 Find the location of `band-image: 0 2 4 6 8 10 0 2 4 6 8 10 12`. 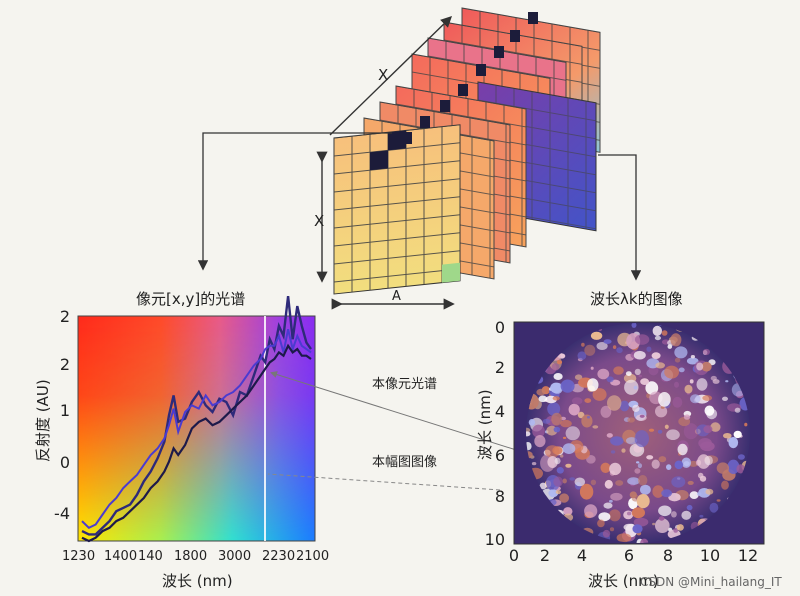

band-image: 0 2 4 6 8 10 0 2 4 6 8 10 12 is located at coordinates (625, 441).